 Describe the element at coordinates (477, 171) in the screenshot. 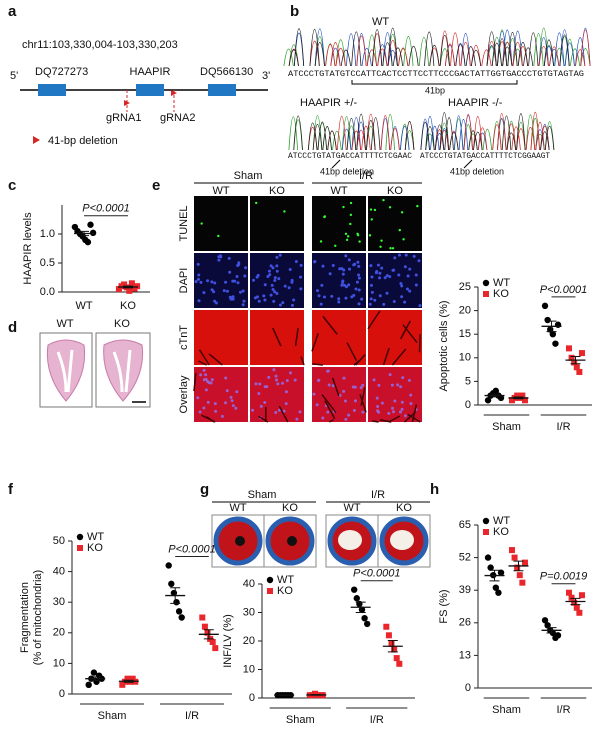

I see `seq-note: 41bp deletion` at that location.